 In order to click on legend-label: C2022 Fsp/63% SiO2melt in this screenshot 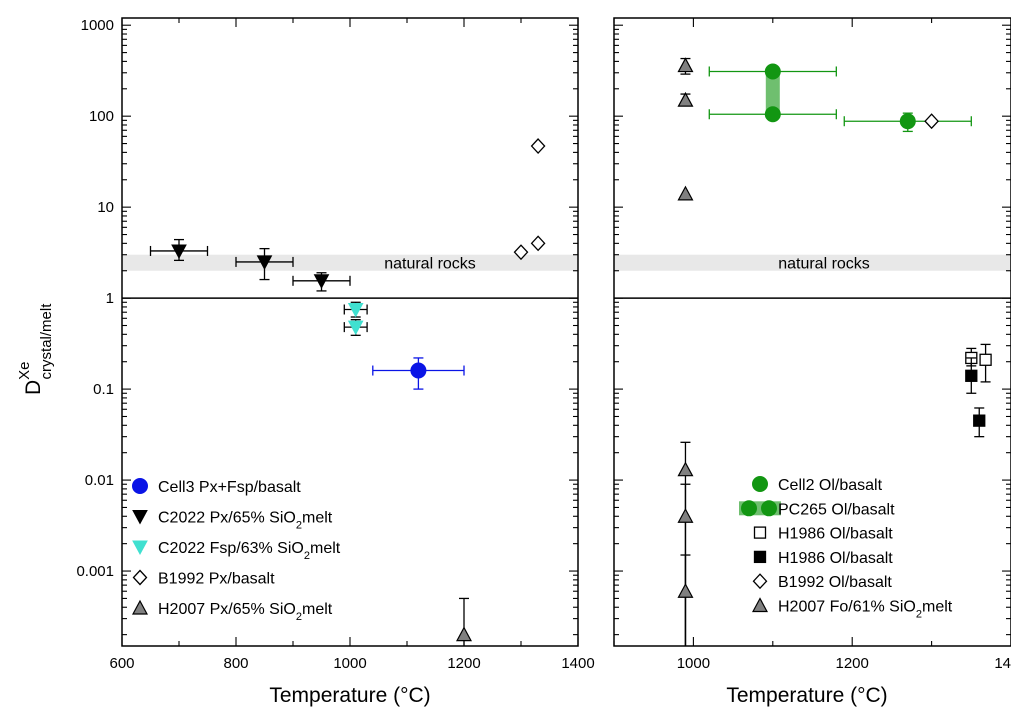, I will do `click(249, 551)`.